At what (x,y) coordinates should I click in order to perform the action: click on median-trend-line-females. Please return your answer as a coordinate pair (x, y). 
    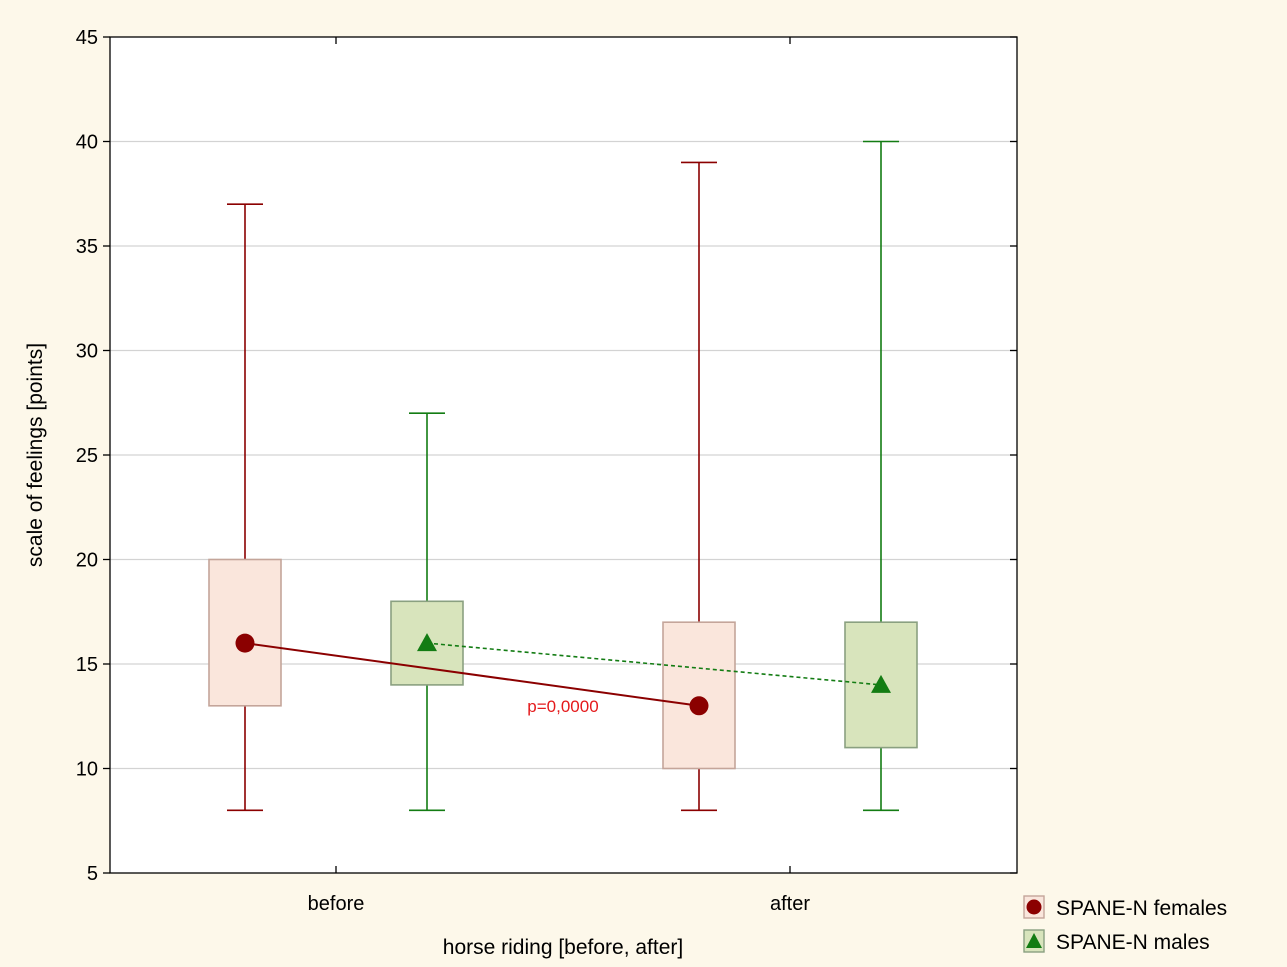
    Looking at the image, I should click on (472, 674).